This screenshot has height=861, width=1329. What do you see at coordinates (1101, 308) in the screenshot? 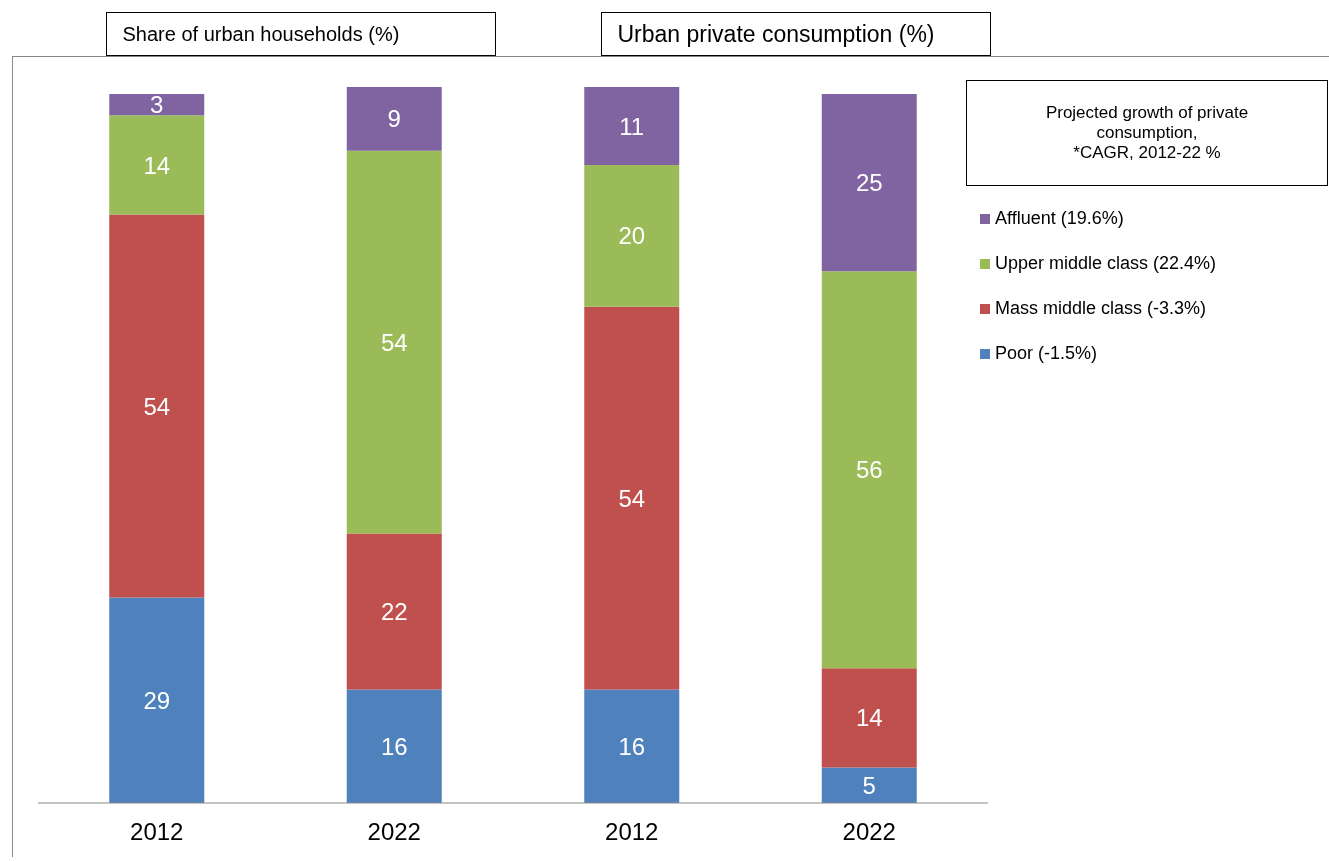
I see `legend-label: Mass middle class (-3.3%)` at bounding box center [1101, 308].